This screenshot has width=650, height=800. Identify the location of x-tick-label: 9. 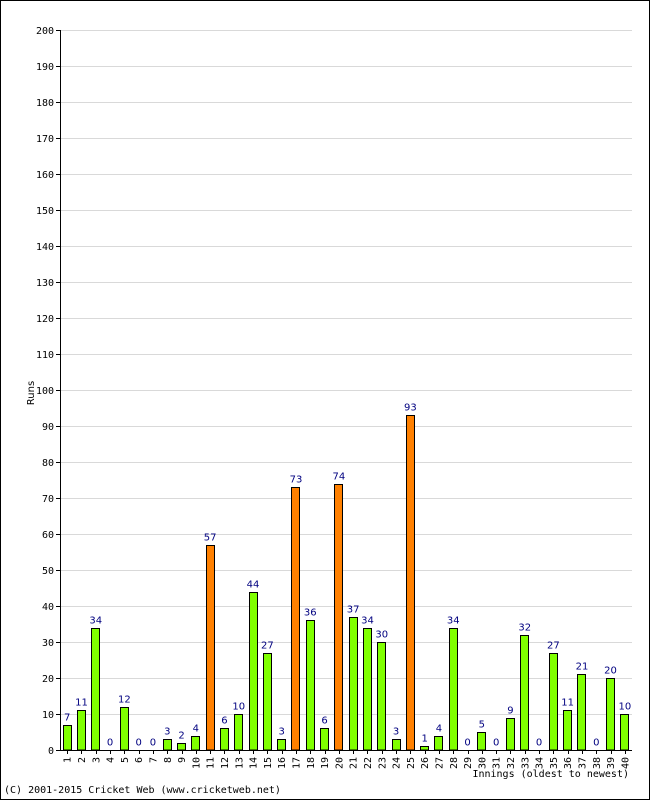
(182, 760).